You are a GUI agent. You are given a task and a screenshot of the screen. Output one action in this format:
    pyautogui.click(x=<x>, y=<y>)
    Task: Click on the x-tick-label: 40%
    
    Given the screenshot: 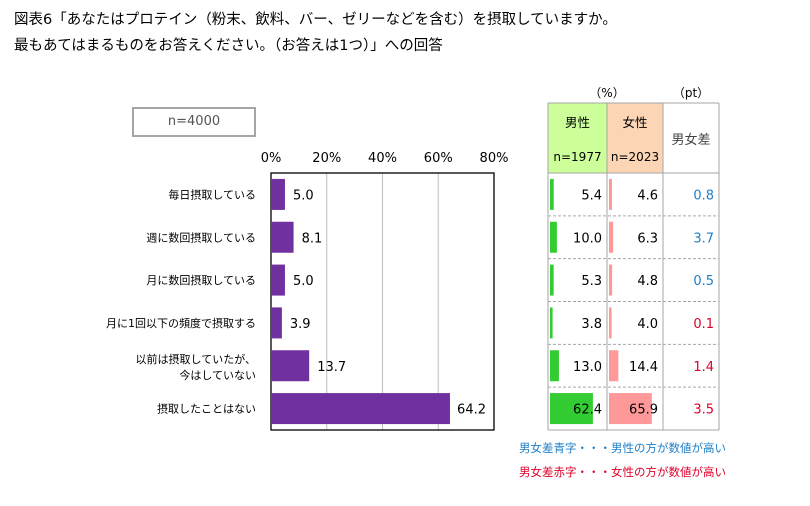 What is the action you would take?
    pyautogui.click(x=382, y=158)
    